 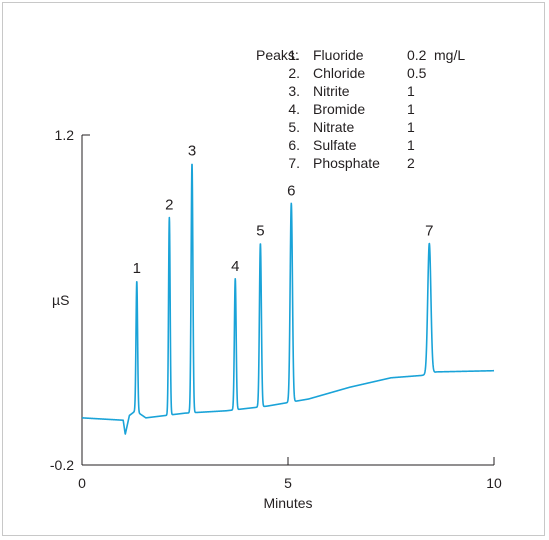 I want to click on legend-num-2: 2., so click(x=294, y=73).